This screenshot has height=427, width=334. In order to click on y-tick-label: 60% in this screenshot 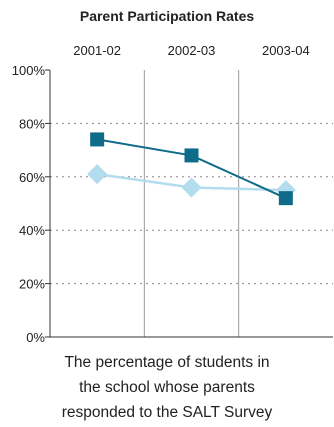, I will do `click(32, 177)`.